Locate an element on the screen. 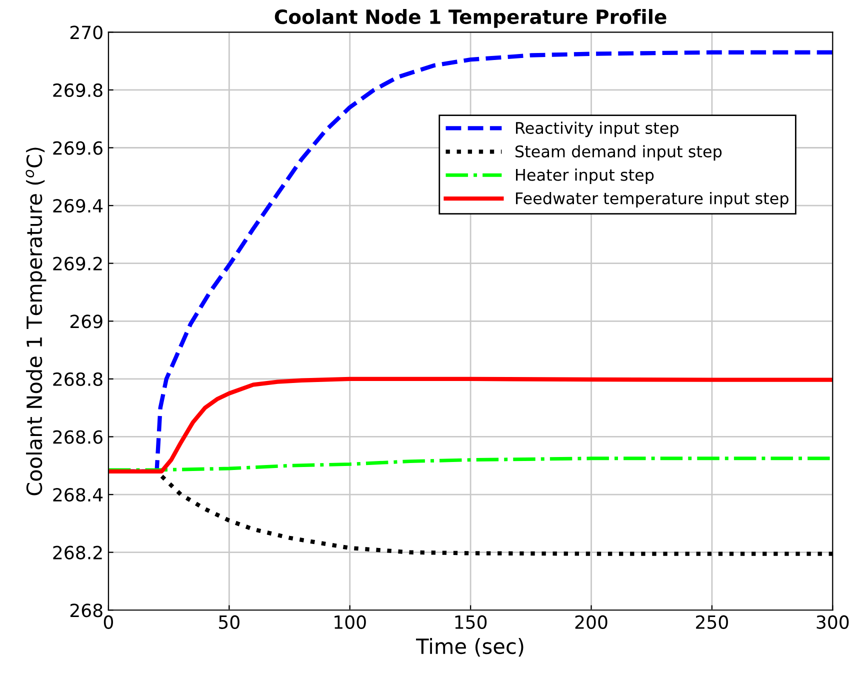  x-tick-label: 50 is located at coordinates (229, 622).